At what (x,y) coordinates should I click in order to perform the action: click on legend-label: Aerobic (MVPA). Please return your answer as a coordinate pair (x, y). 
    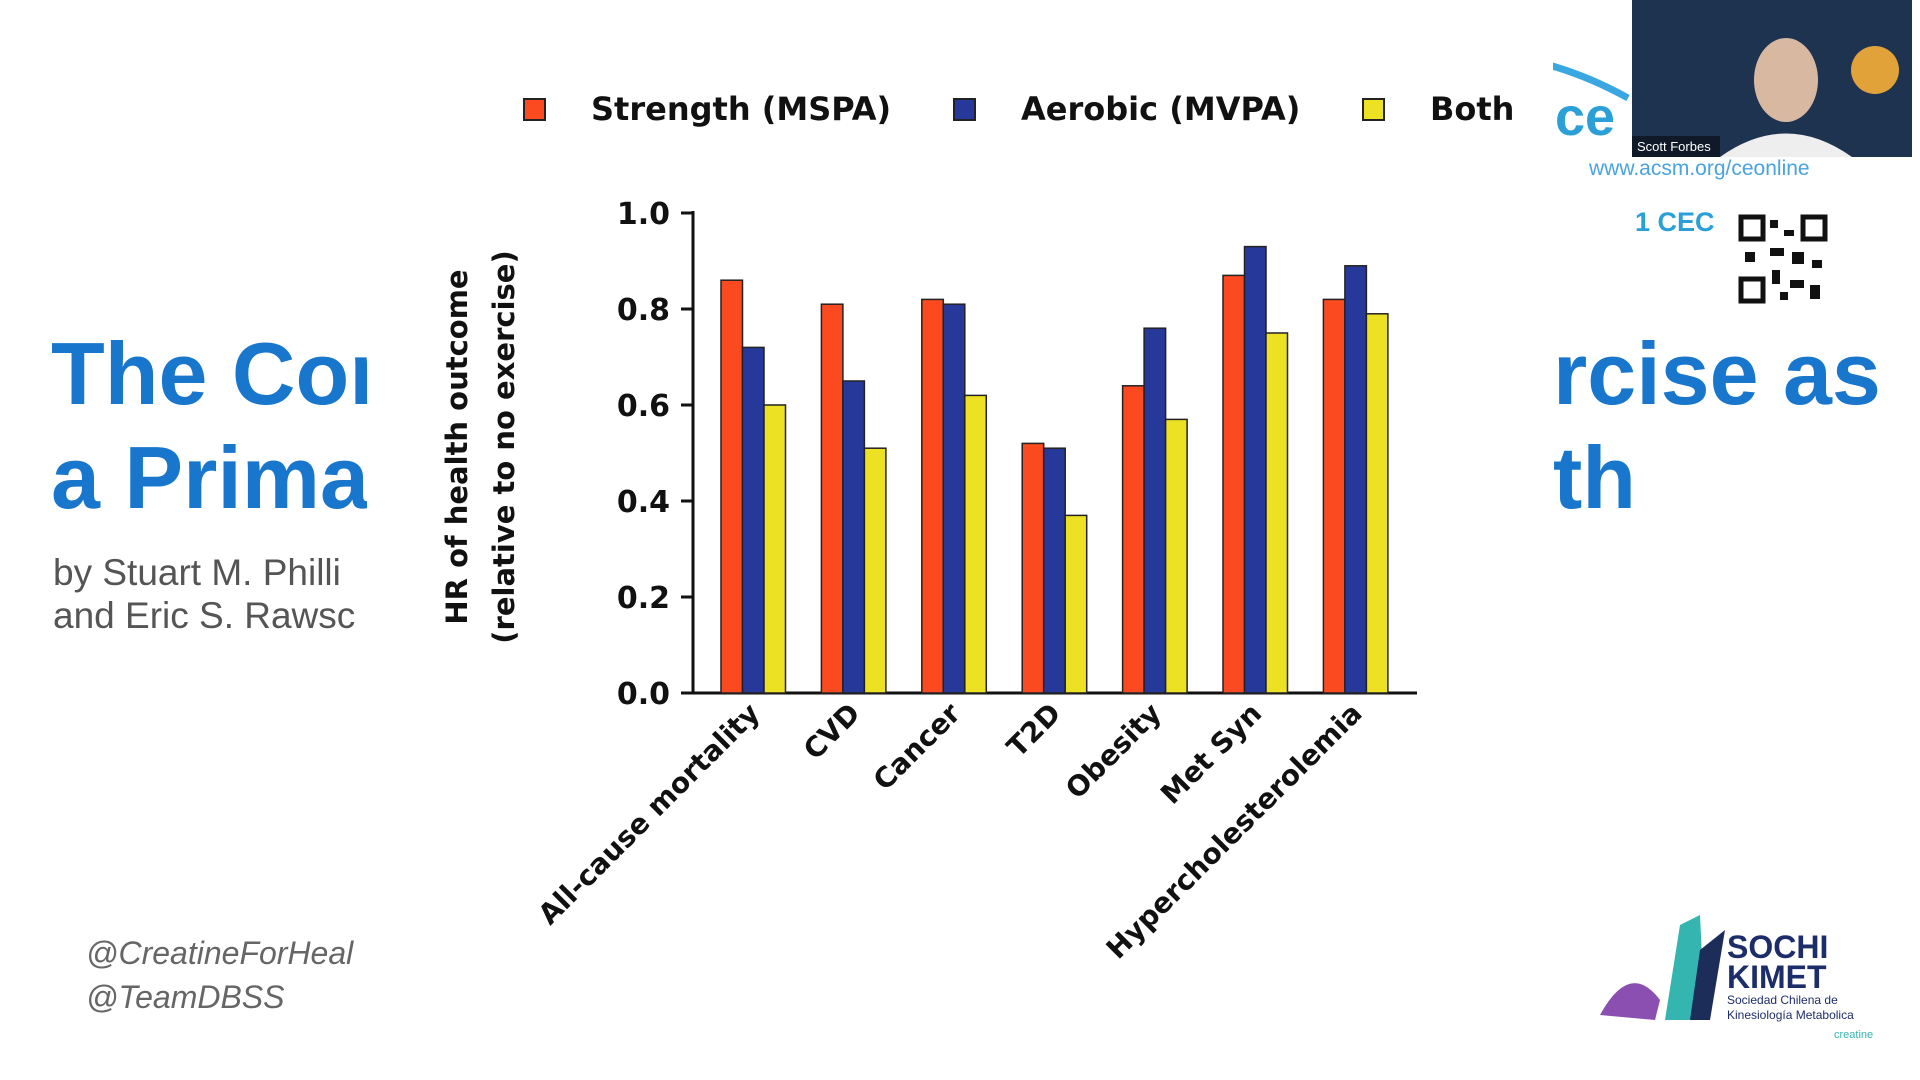
    Looking at the image, I should click on (1160, 109).